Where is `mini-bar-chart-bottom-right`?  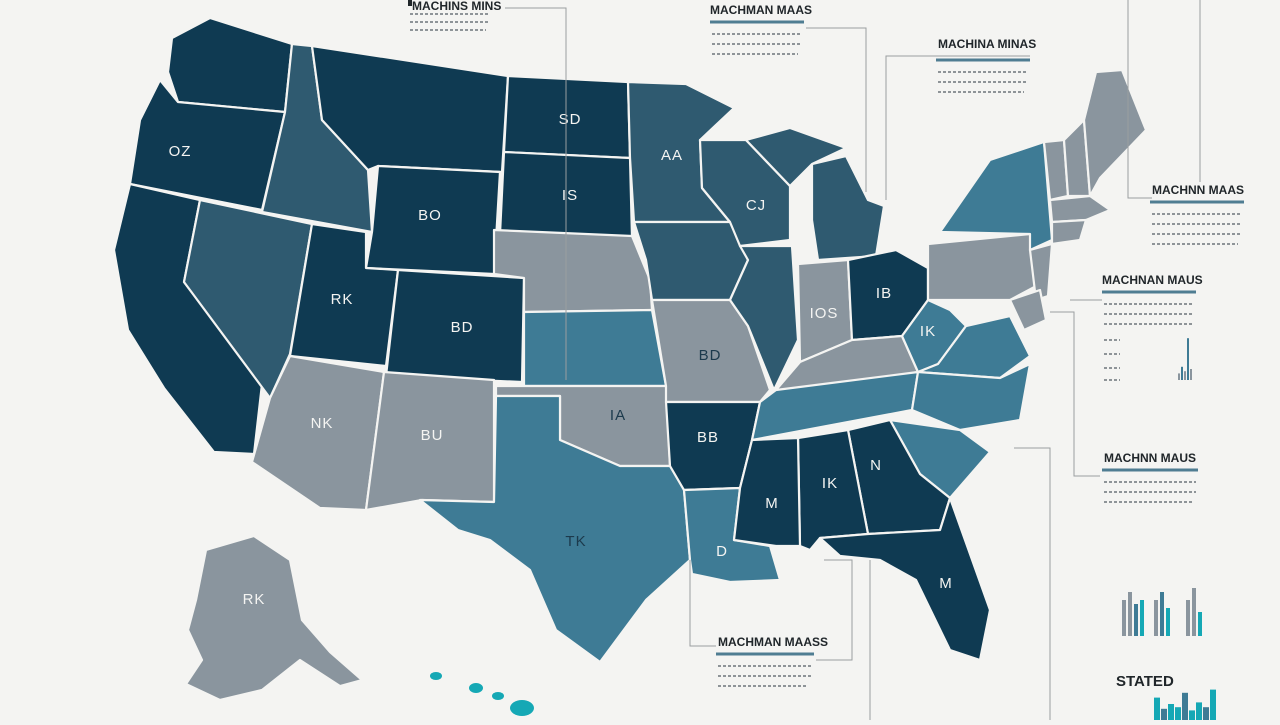 mini-bar-chart-bottom-right is located at coordinates (1185, 704).